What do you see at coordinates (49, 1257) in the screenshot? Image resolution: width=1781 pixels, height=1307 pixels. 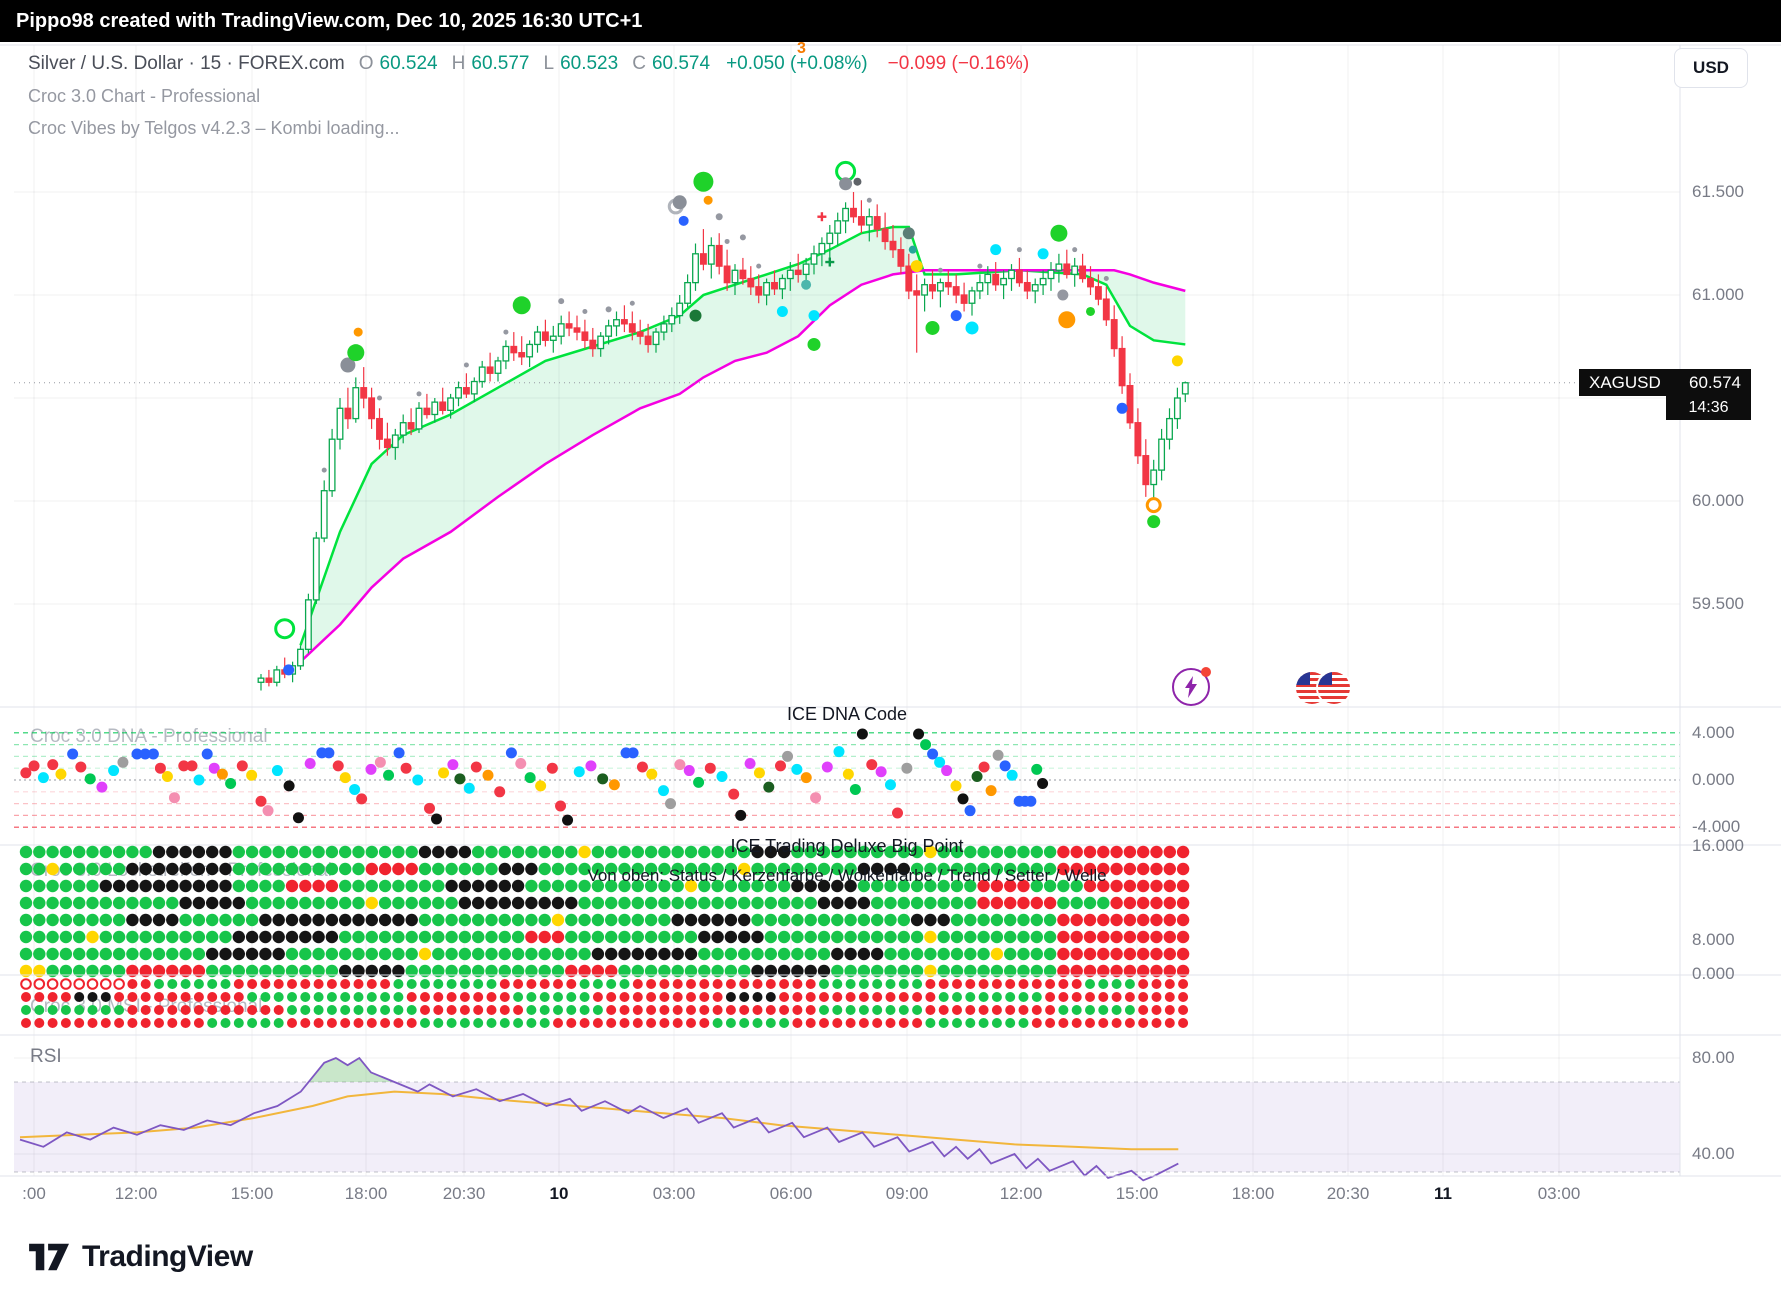 I see `tradingview-logo-mark` at bounding box center [49, 1257].